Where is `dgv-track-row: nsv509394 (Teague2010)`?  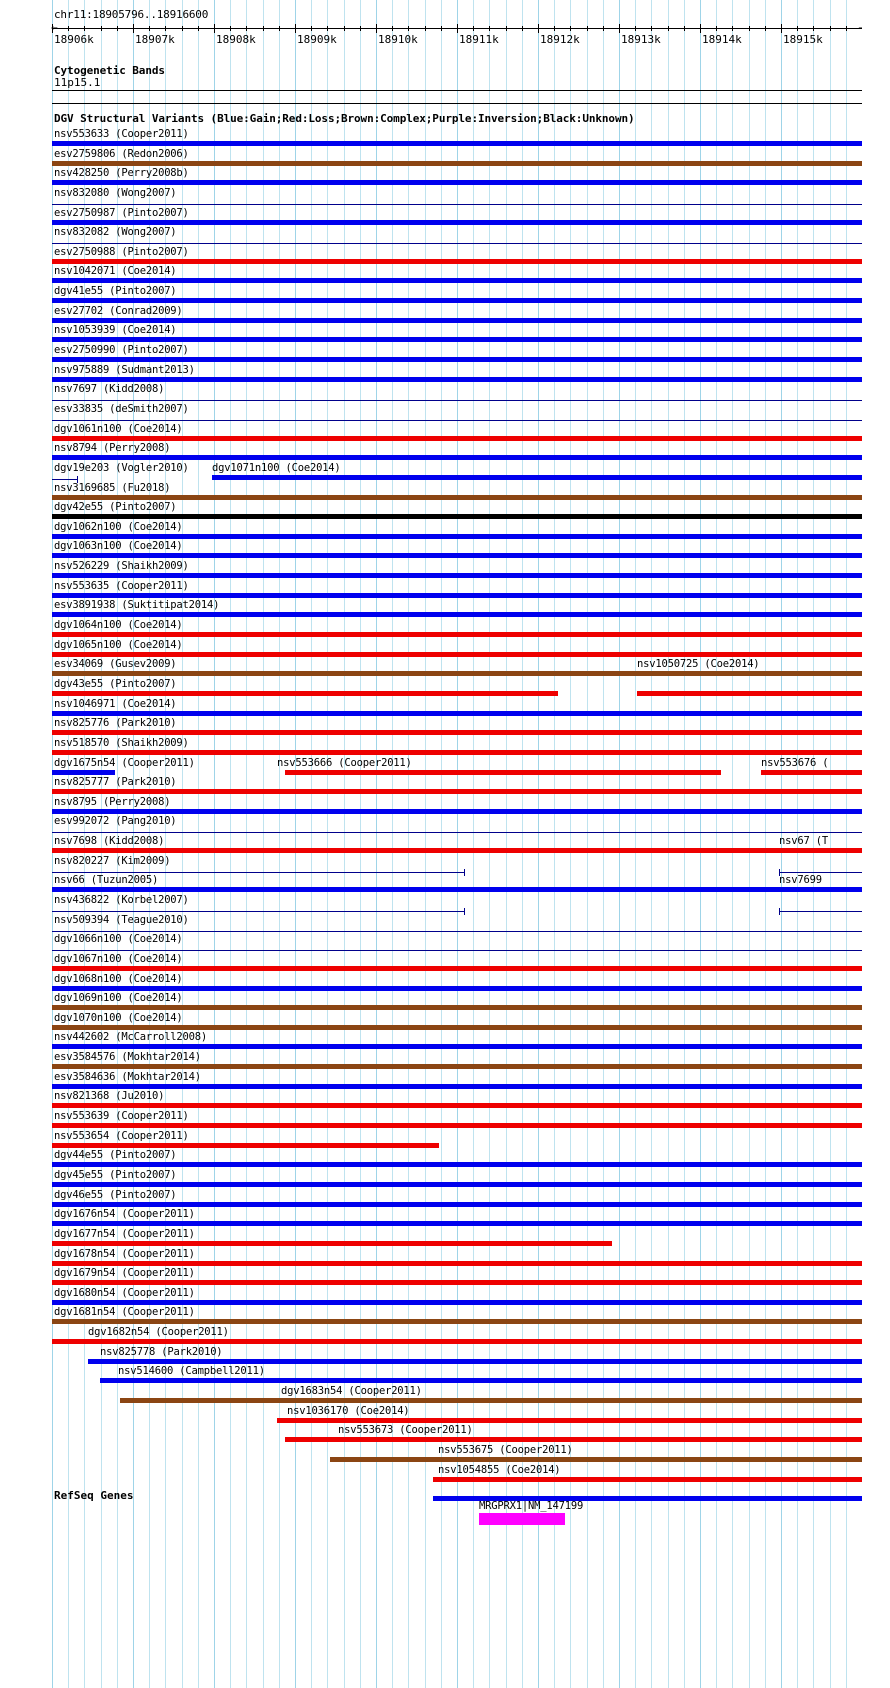 dgv-track-row: nsv509394 (Teague2010) is located at coordinates (445, 924).